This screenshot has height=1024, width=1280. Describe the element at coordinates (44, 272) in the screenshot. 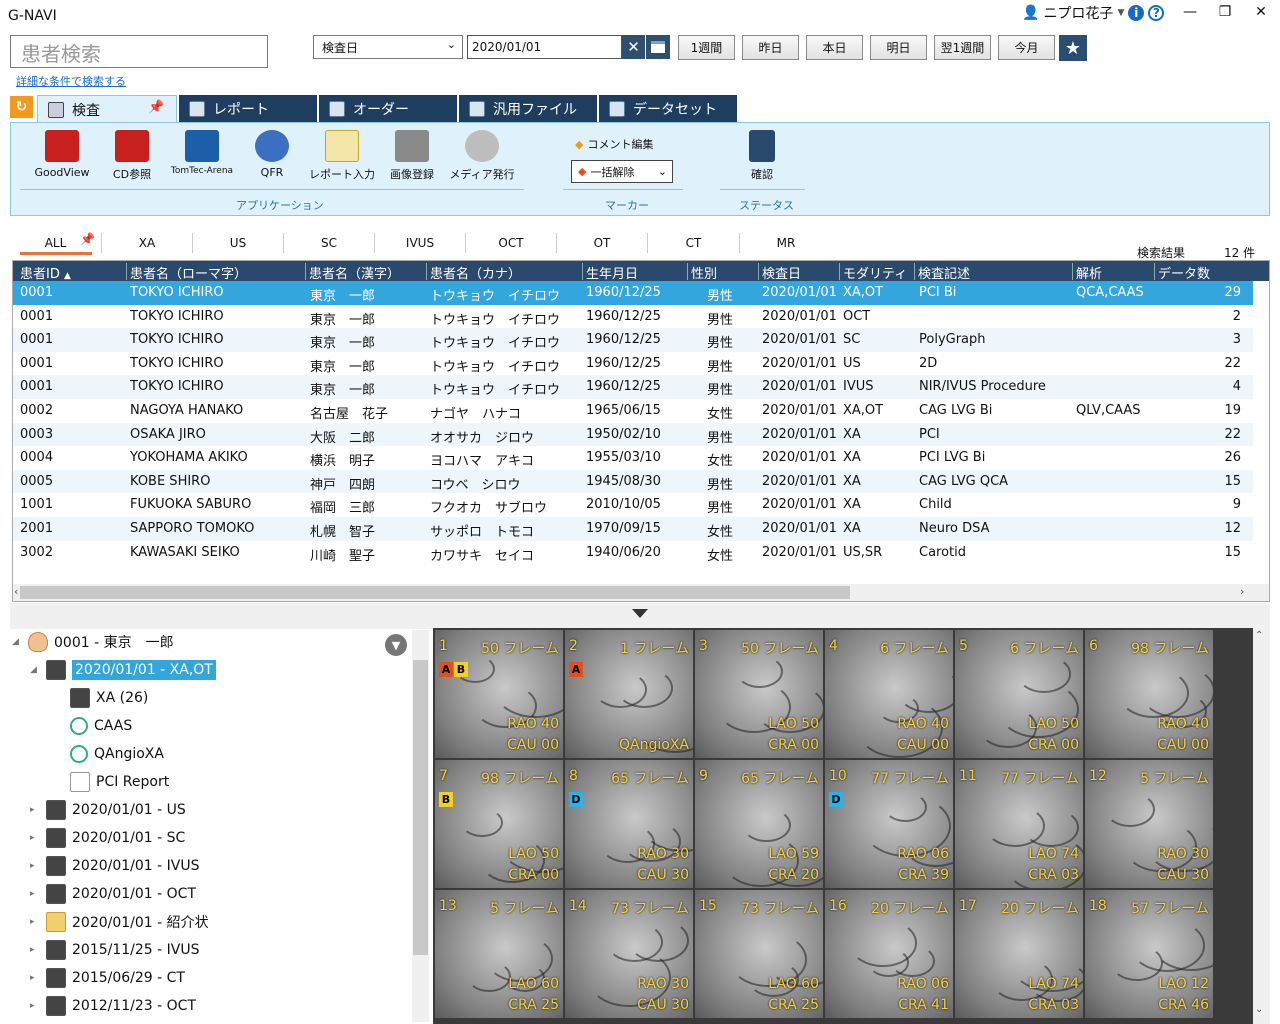

I see `col-patient-id: 患者ID ▲` at that location.